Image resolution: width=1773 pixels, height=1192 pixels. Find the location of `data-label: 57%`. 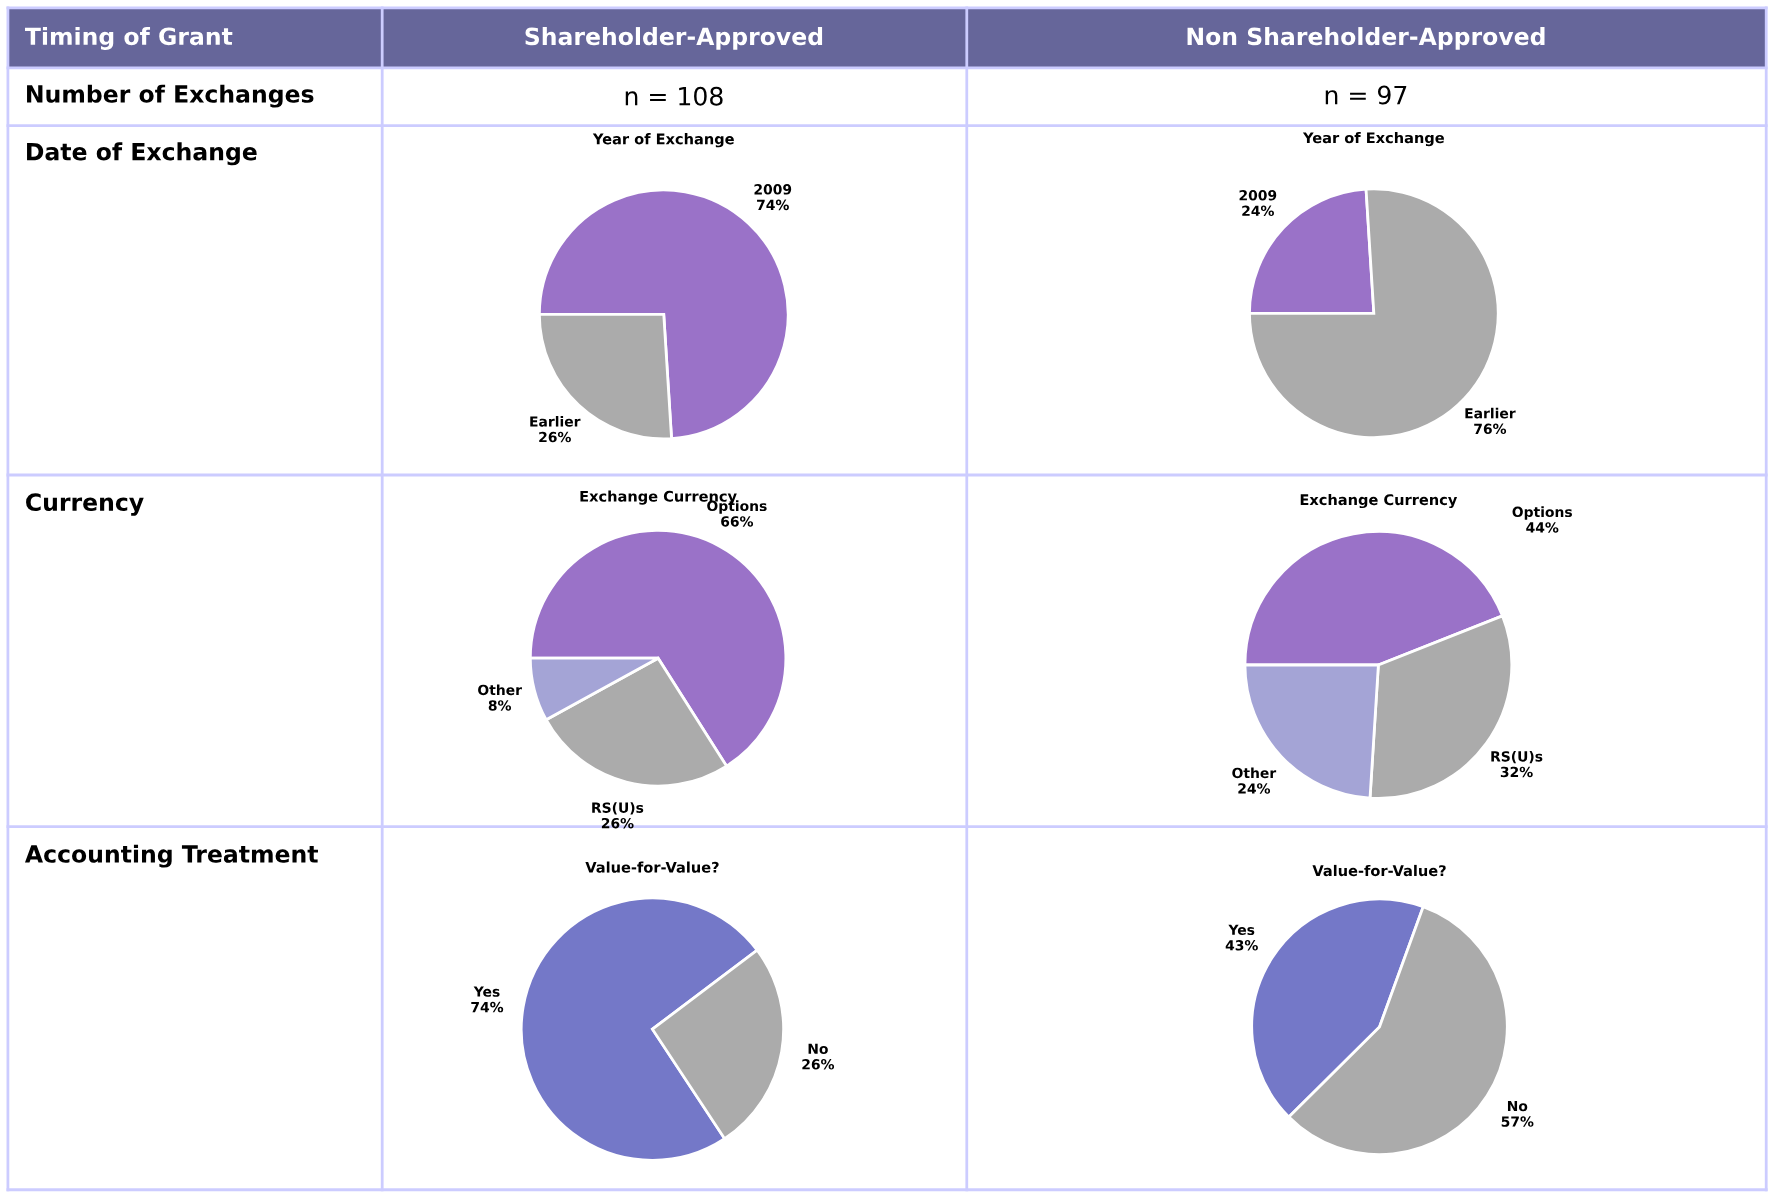

data-label: 57% is located at coordinates (1517, 1121).